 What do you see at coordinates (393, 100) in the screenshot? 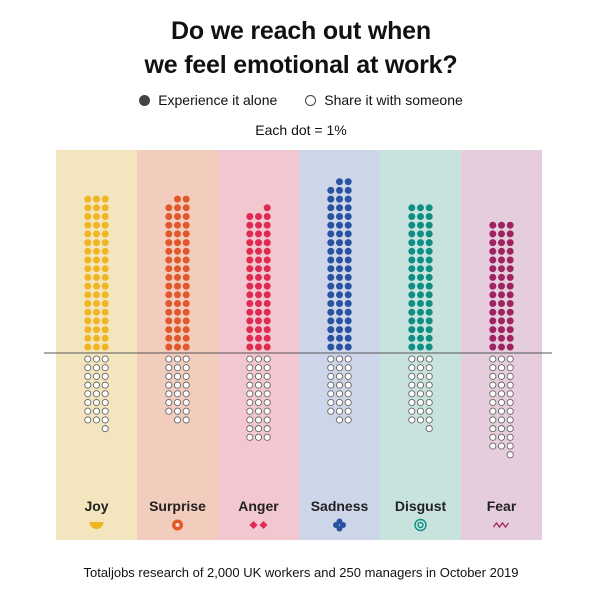
I see `legend-label-share: Share it with someone` at bounding box center [393, 100].